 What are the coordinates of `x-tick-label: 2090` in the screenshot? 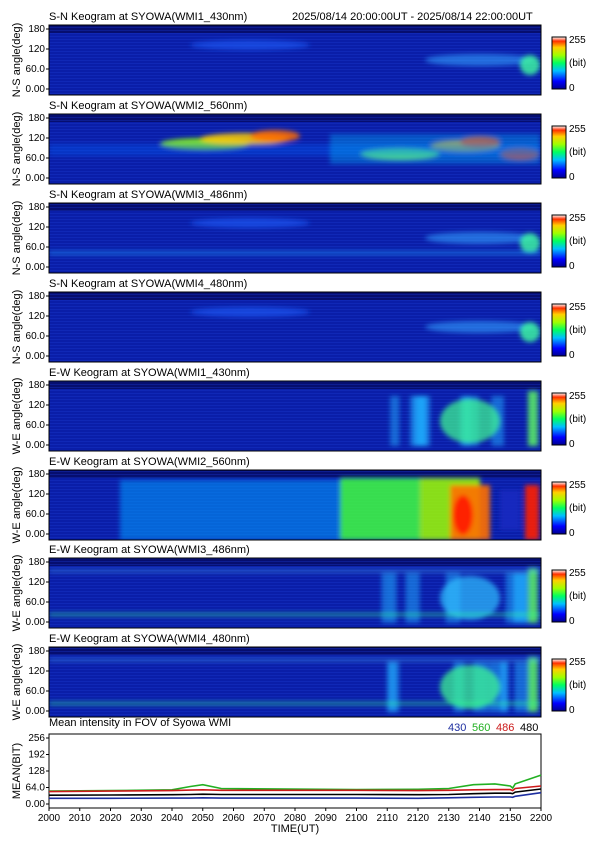 It's located at (326, 818).